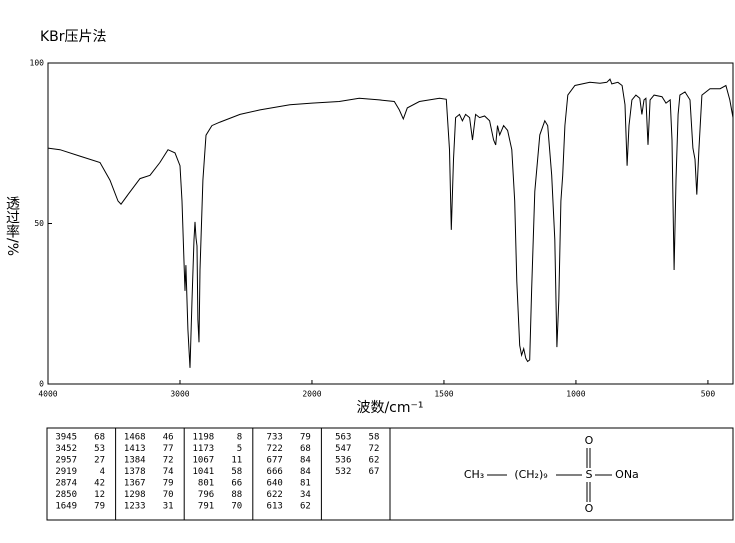  I want to click on peak-transmittance: 11, so click(236, 461).